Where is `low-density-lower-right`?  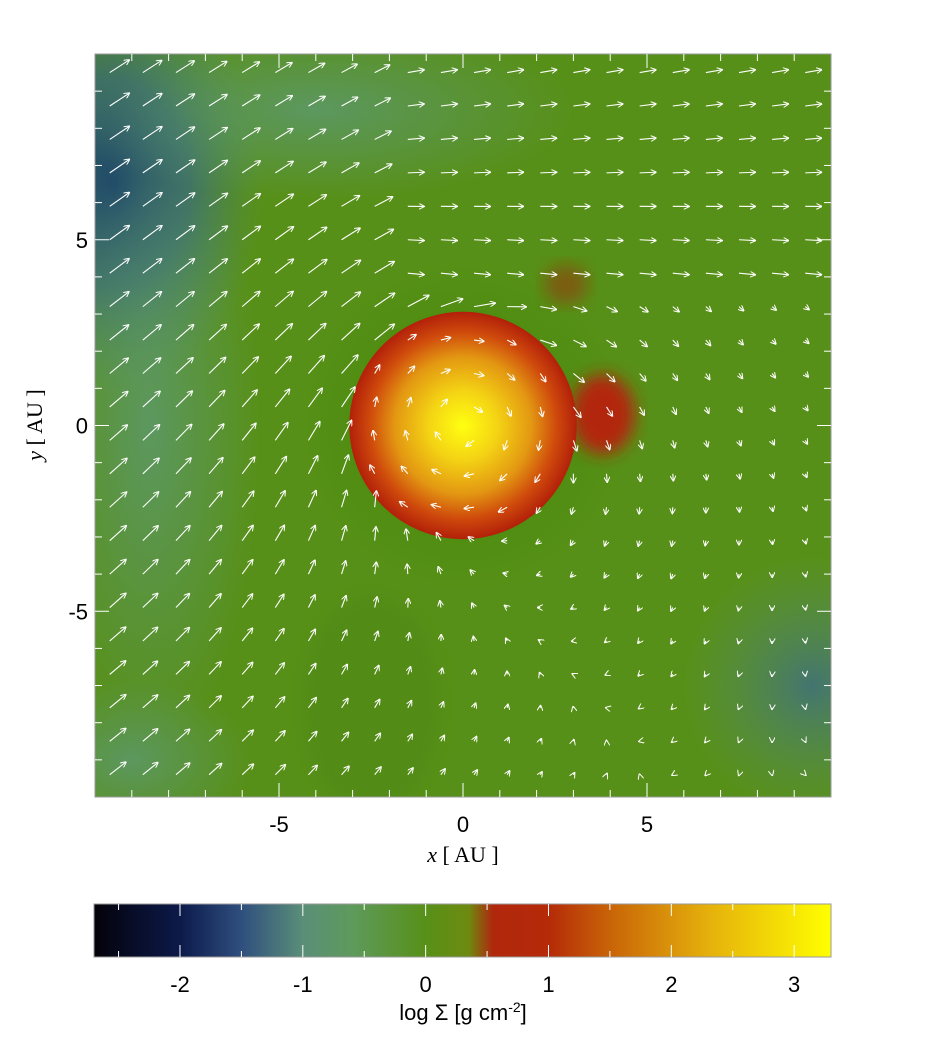 low-density-lower-right is located at coordinates (756, 676).